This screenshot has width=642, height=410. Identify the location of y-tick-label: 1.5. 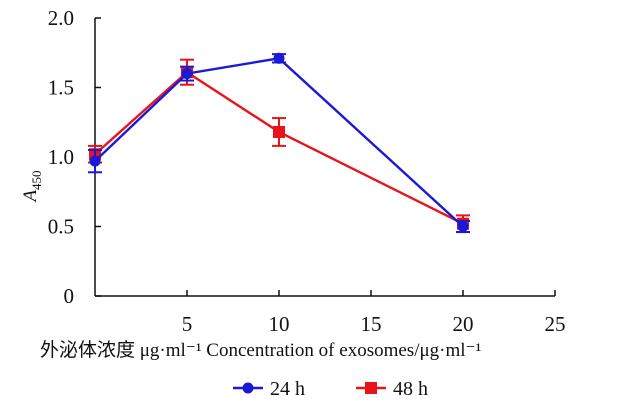
(61, 88).